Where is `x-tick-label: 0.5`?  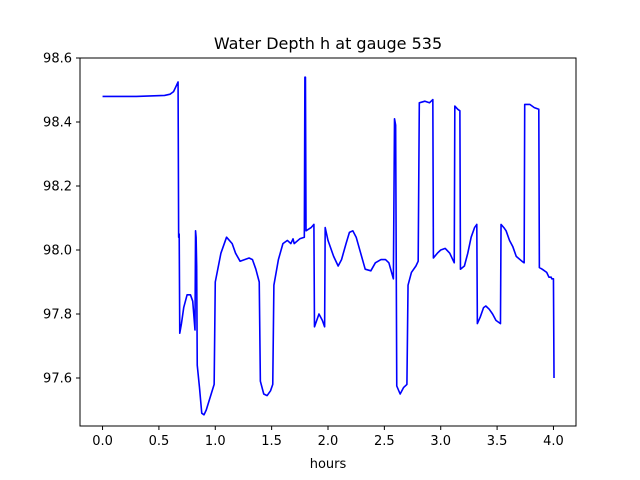 x-tick-label: 0.5 is located at coordinates (159, 441).